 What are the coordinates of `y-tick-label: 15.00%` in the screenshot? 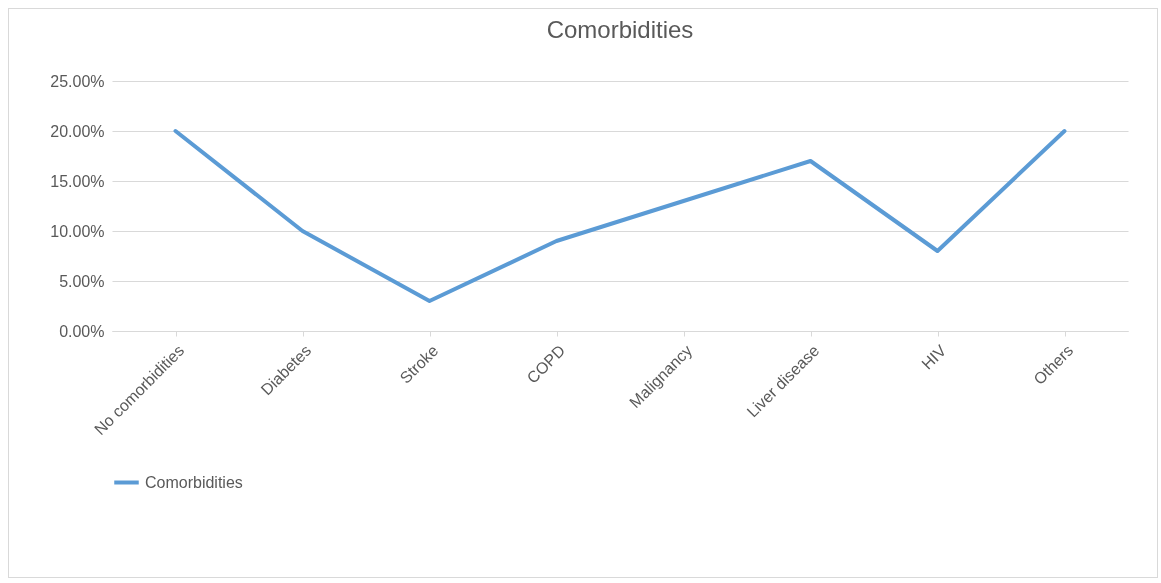 It's located at (77, 181).